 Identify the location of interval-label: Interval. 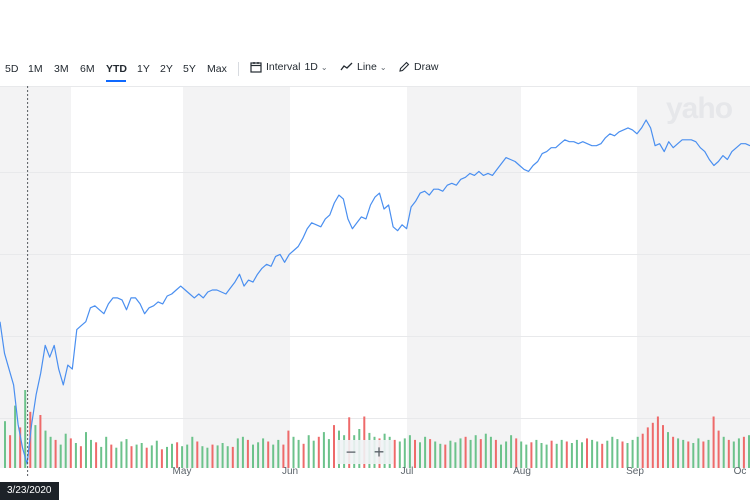
(283, 67).